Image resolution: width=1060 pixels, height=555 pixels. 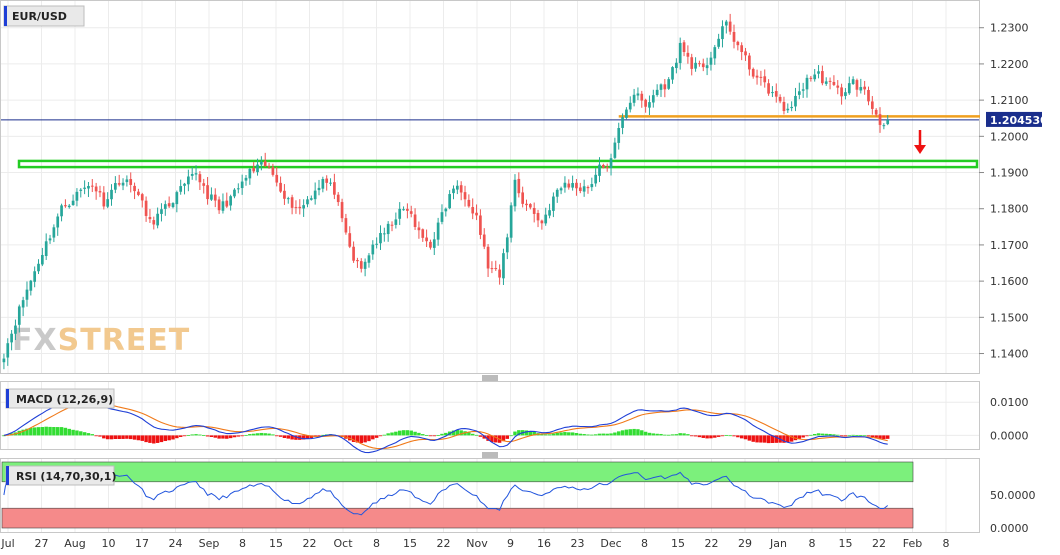 What do you see at coordinates (1009, 281) in the screenshot?
I see `price-tick-label: 1.1600` at bounding box center [1009, 281].